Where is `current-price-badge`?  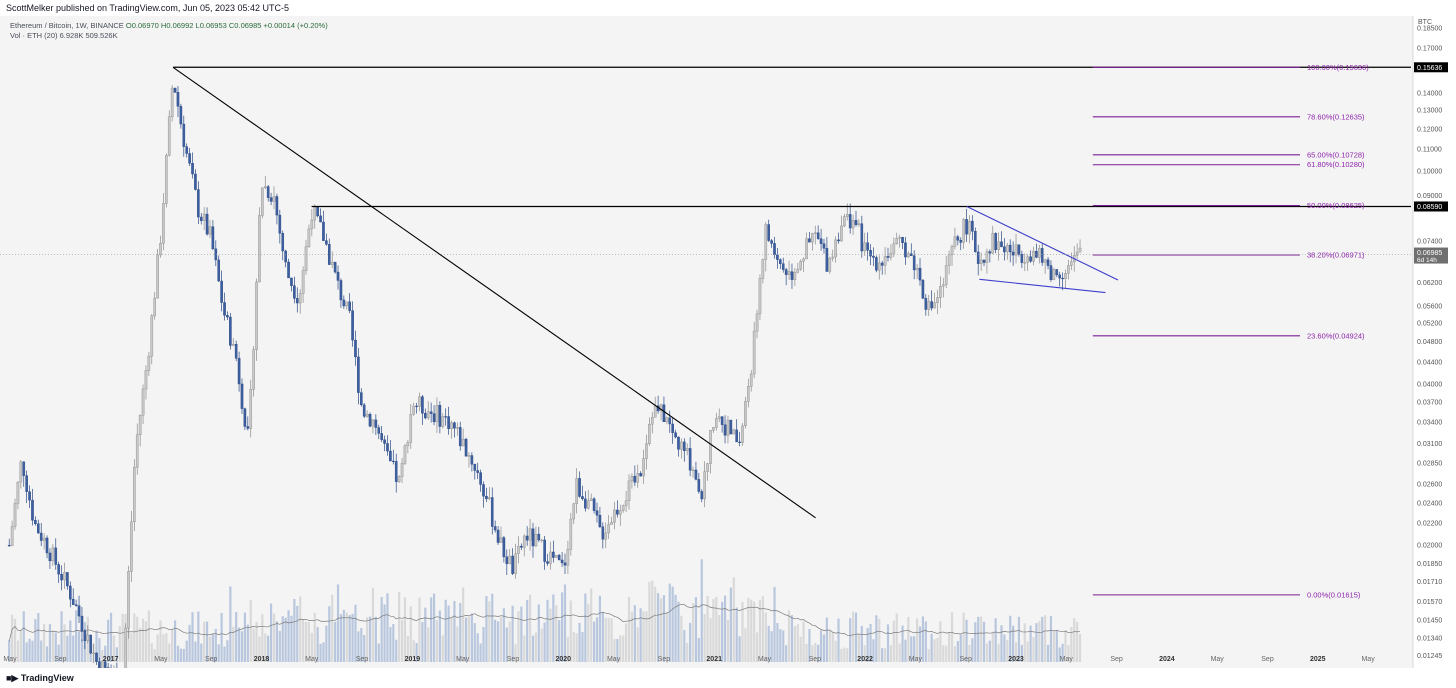 current-price-badge is located at coordinates (1431, 255).